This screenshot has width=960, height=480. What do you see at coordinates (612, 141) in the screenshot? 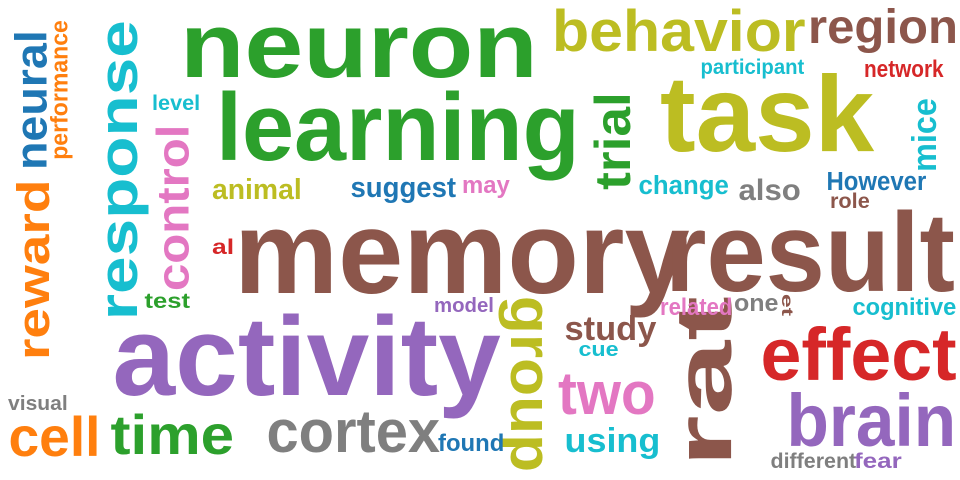
I see `word-trial: trial` at bounding box center [612, 141].